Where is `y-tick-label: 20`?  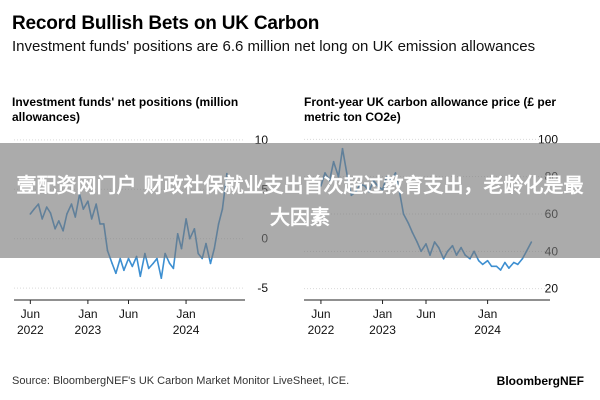 y-tick-label: 20 is located at coordinates (552, 289).